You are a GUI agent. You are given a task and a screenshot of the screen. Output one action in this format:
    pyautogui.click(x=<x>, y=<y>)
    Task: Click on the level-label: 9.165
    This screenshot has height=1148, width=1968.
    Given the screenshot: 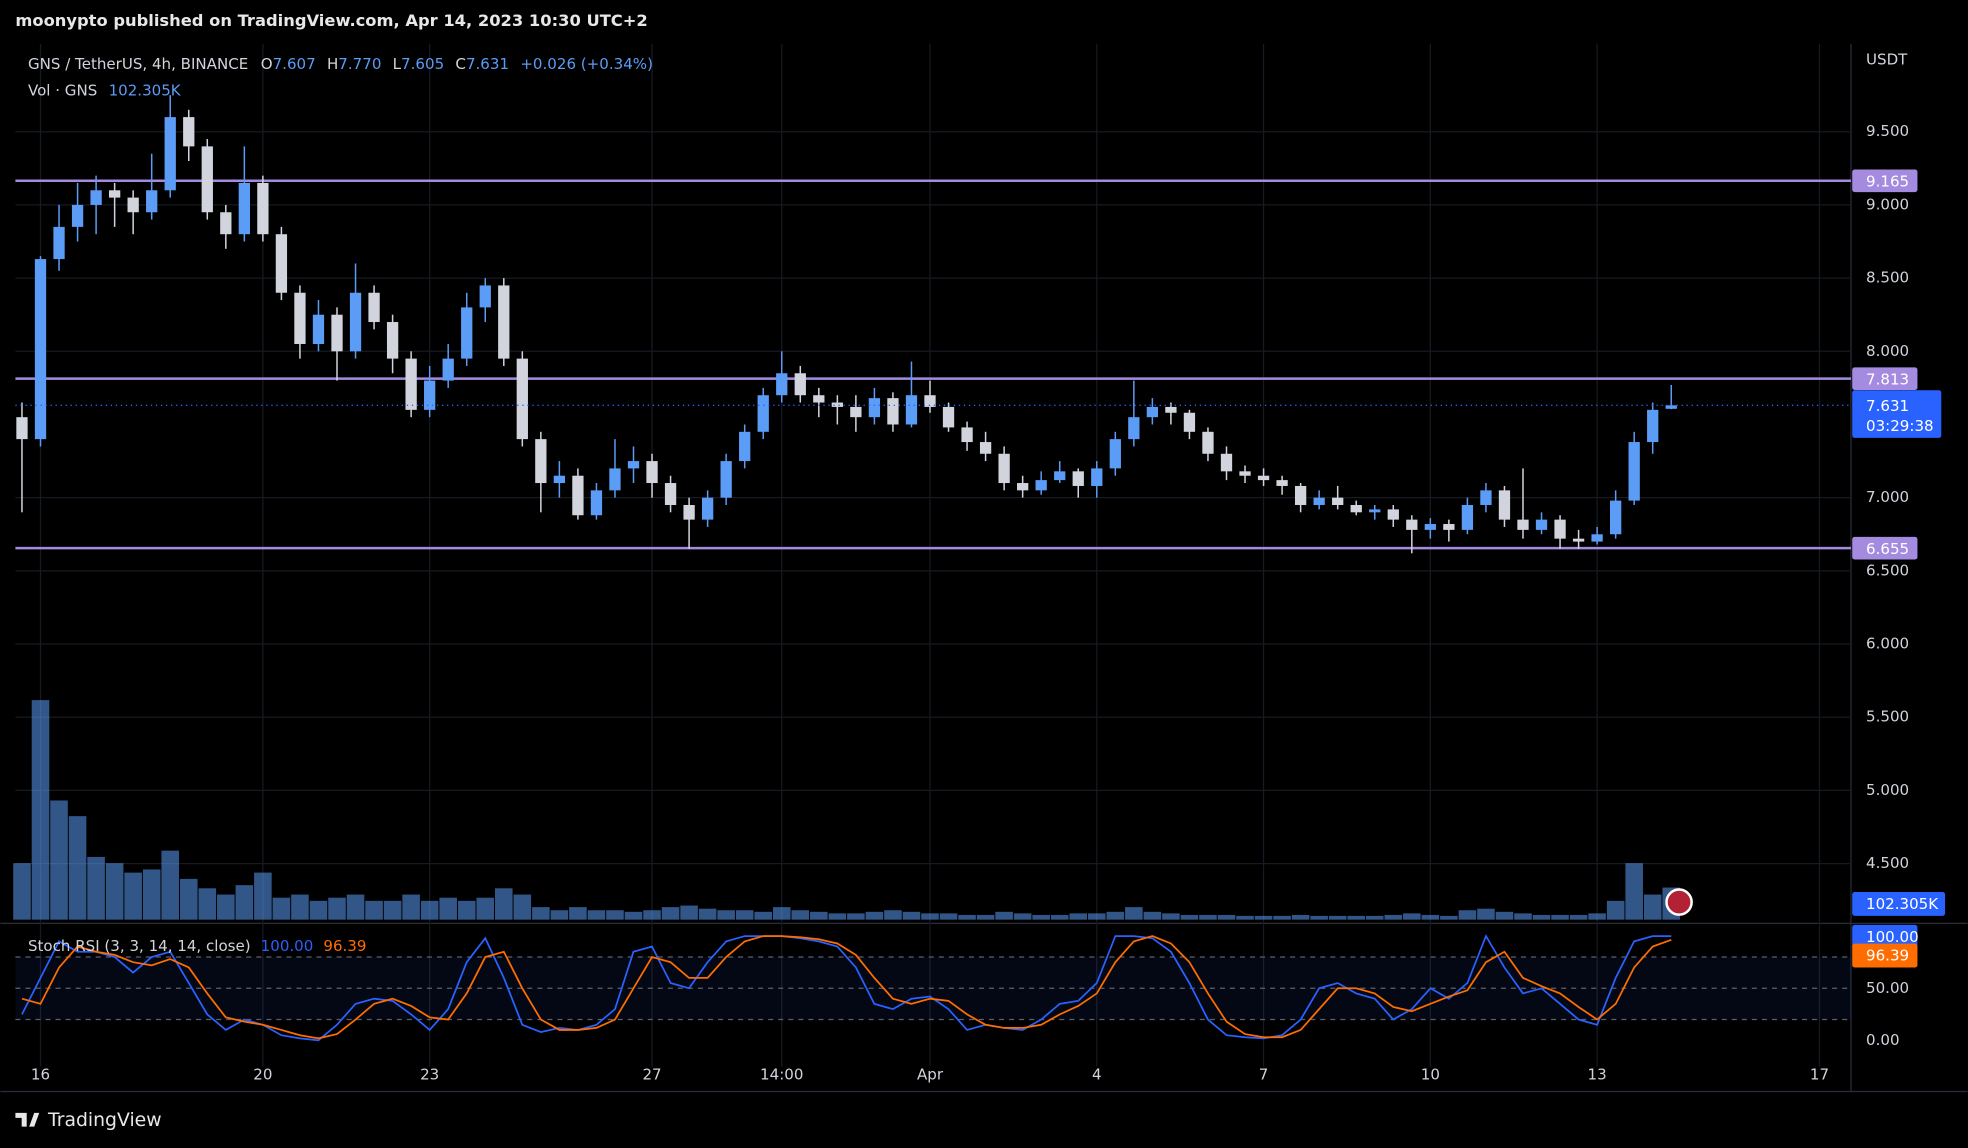 What is the action you would take?
    pyautogui.click(x=1887, y=182)
    